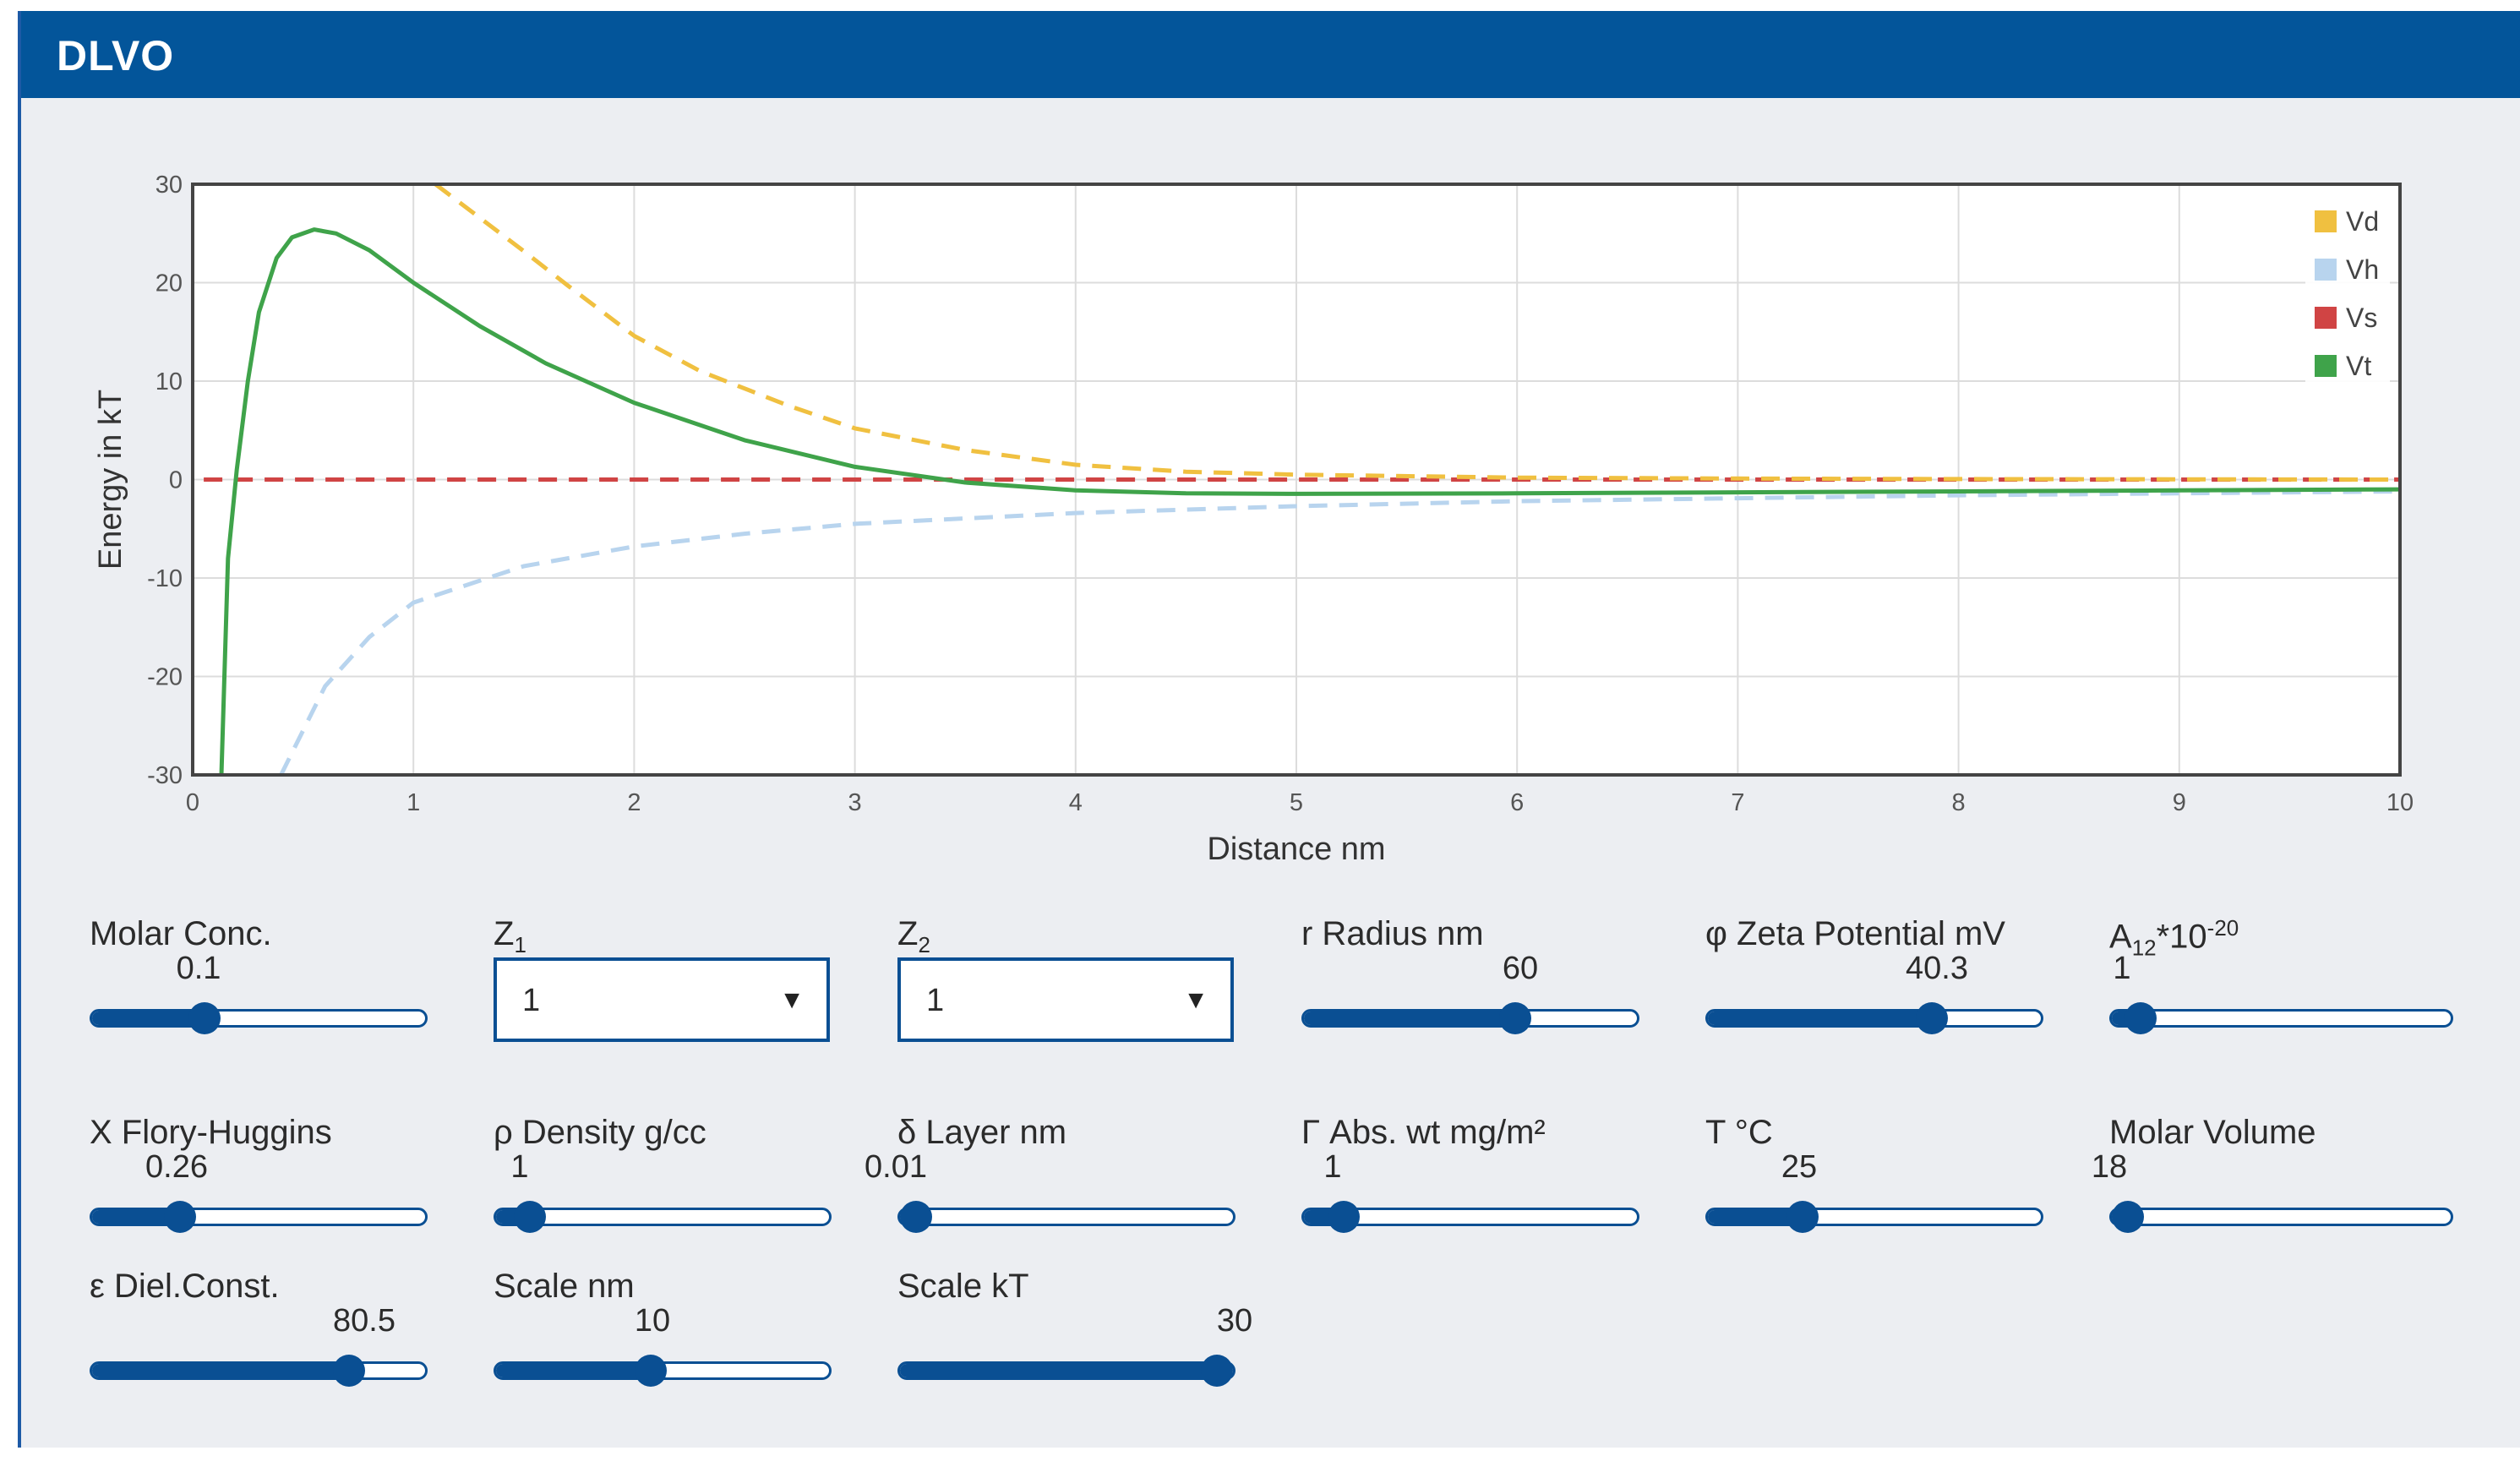  Describe the element at coordinates (2109, 1167) in the screenshot. I see `molar-volume-value: 18` at that location.